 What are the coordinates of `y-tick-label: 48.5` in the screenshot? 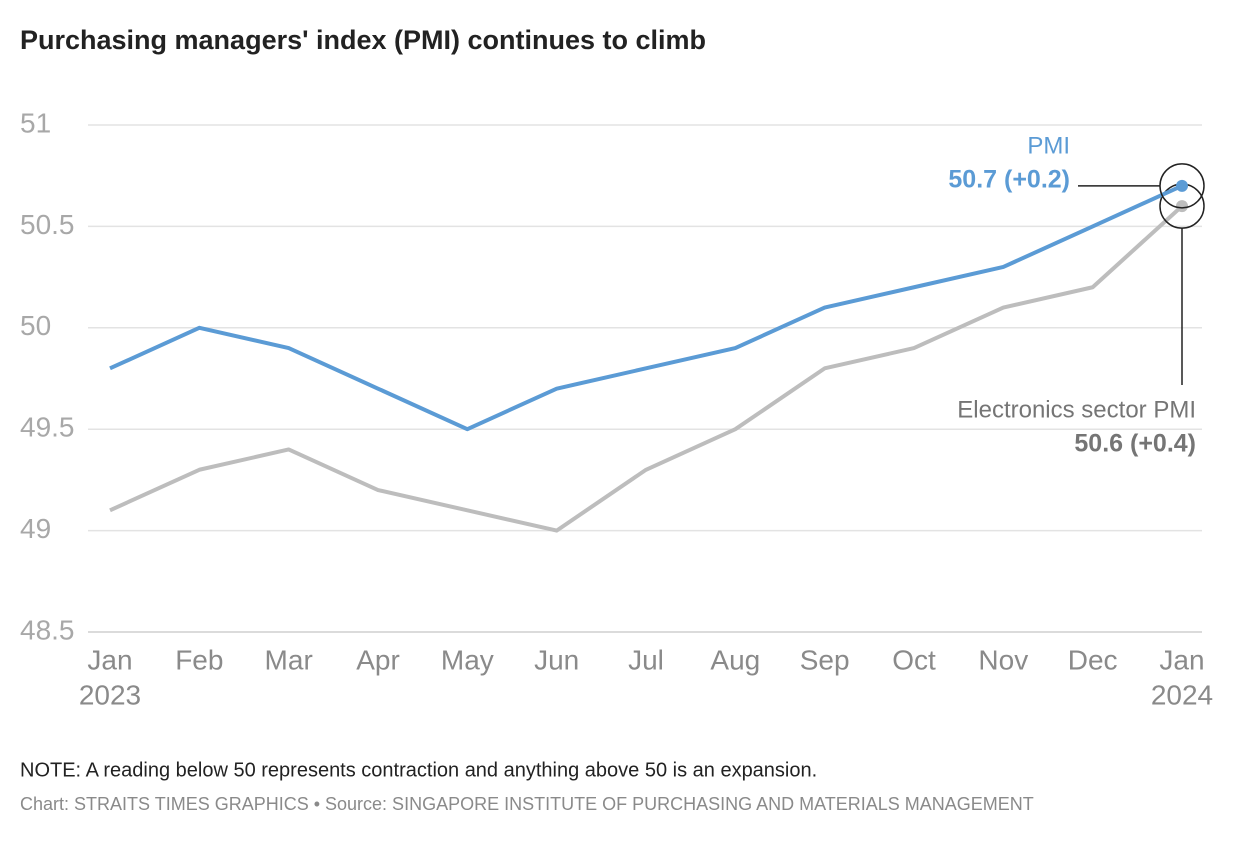 It's located at (47, 629).